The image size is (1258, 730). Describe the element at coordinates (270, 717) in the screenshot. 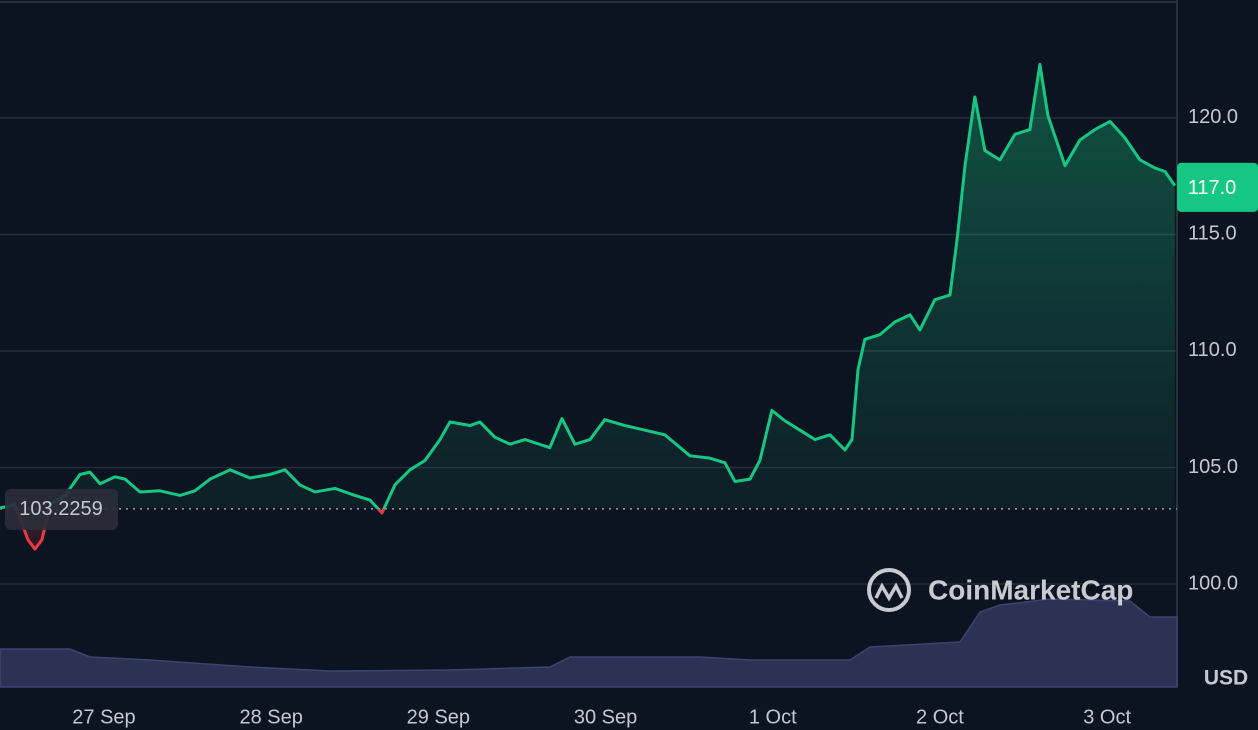

I see `x-tick-label: 28 Sep` at that location.